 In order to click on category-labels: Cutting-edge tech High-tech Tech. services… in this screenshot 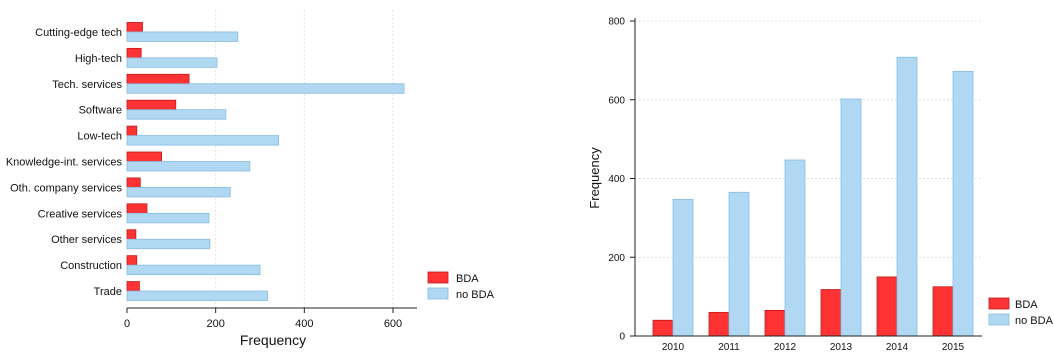, I will do `click(64, 162)`.